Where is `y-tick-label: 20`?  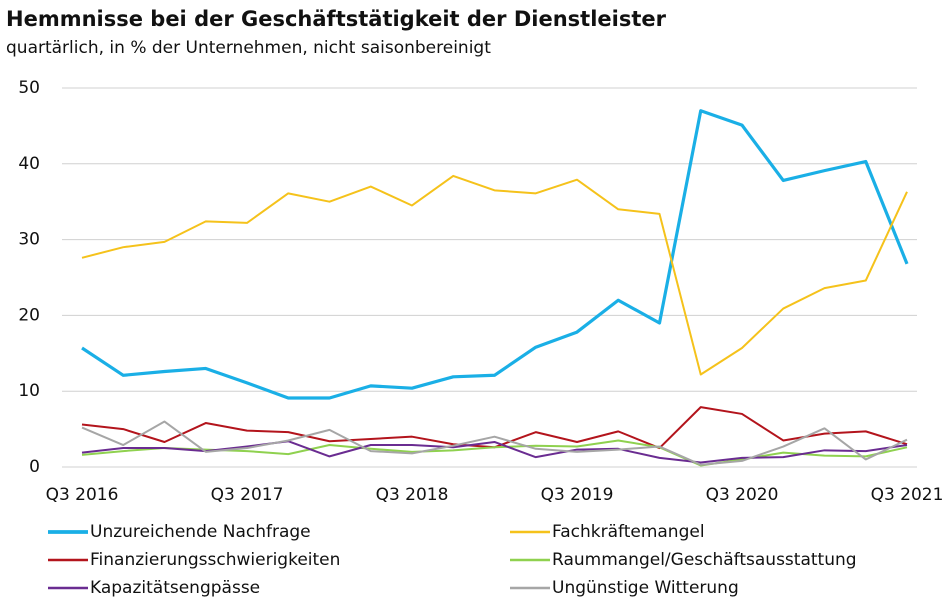
y-tick-label: 20 is located at coordinates (29, 315).